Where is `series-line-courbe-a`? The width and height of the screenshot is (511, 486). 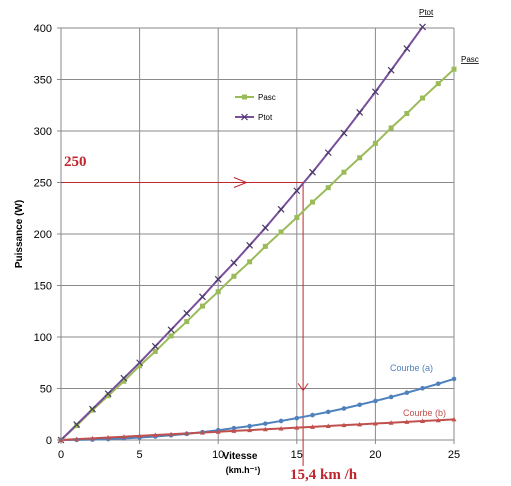
series-line-courbe-a is located at coordinates (257, 409).